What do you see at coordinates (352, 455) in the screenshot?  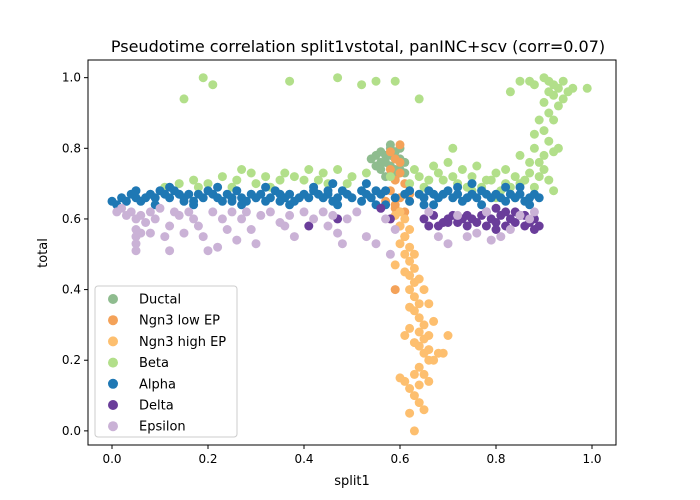 I see `x-axis-ticks: 0.0 0.2 0.4 0.6 0.8 1.0` at bounding box center [352, 455].